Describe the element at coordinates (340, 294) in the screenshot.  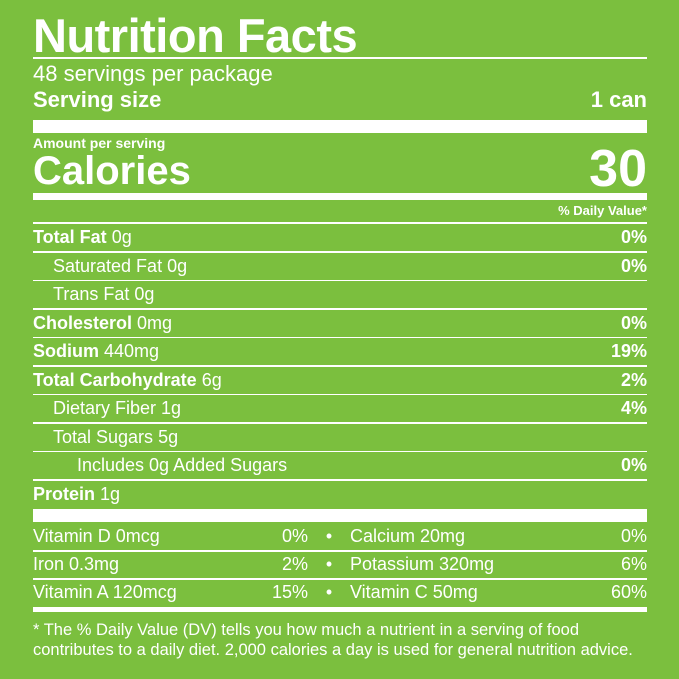
I see `nutrient-row: Trans Fat 0g` at that location.